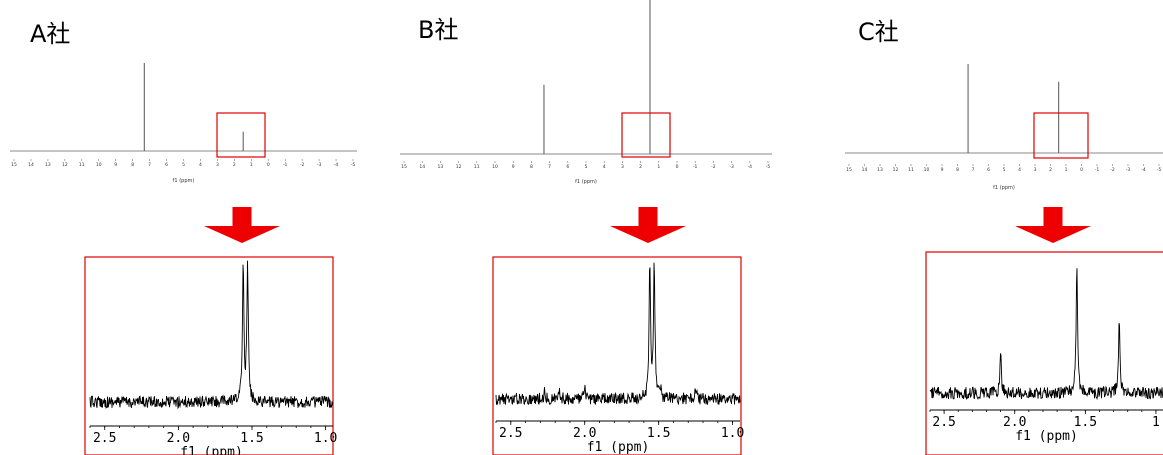 The image size is (1163, 455). Describe the element at coordinates (234, 165) in the screenshot. I see `overview-tick-label-a: 2` at that location.